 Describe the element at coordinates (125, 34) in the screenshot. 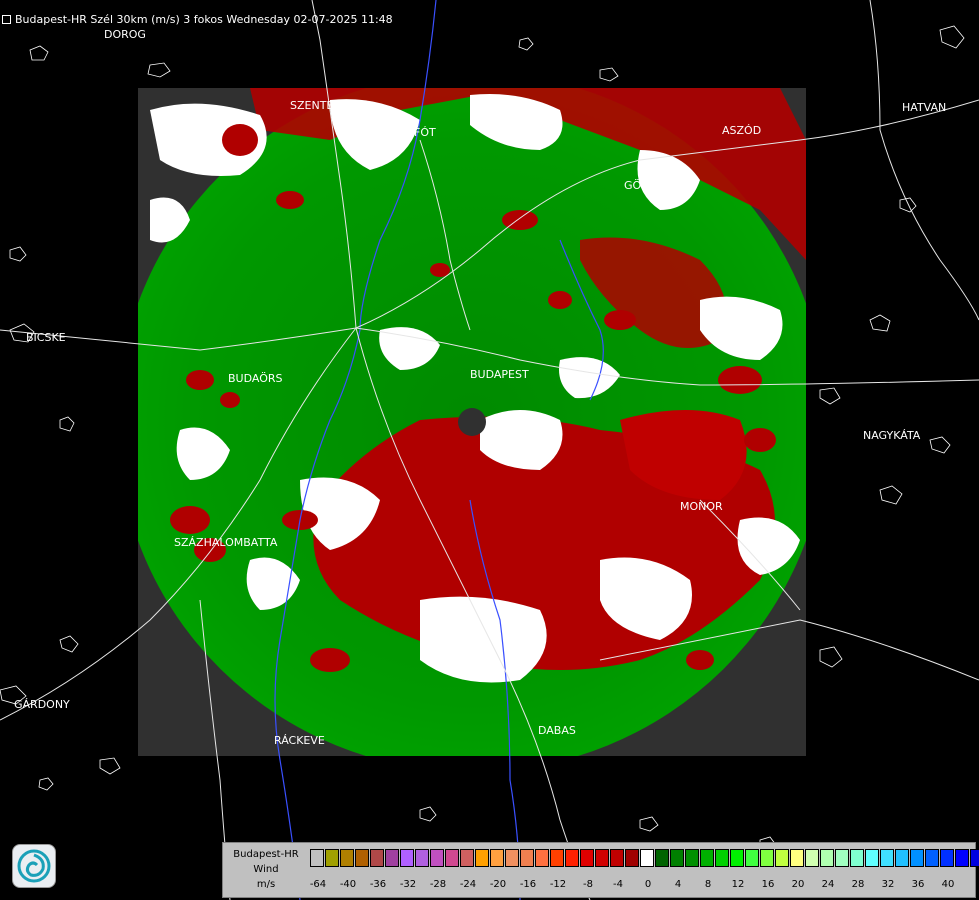

I see `city-label: DOROG` at that location.